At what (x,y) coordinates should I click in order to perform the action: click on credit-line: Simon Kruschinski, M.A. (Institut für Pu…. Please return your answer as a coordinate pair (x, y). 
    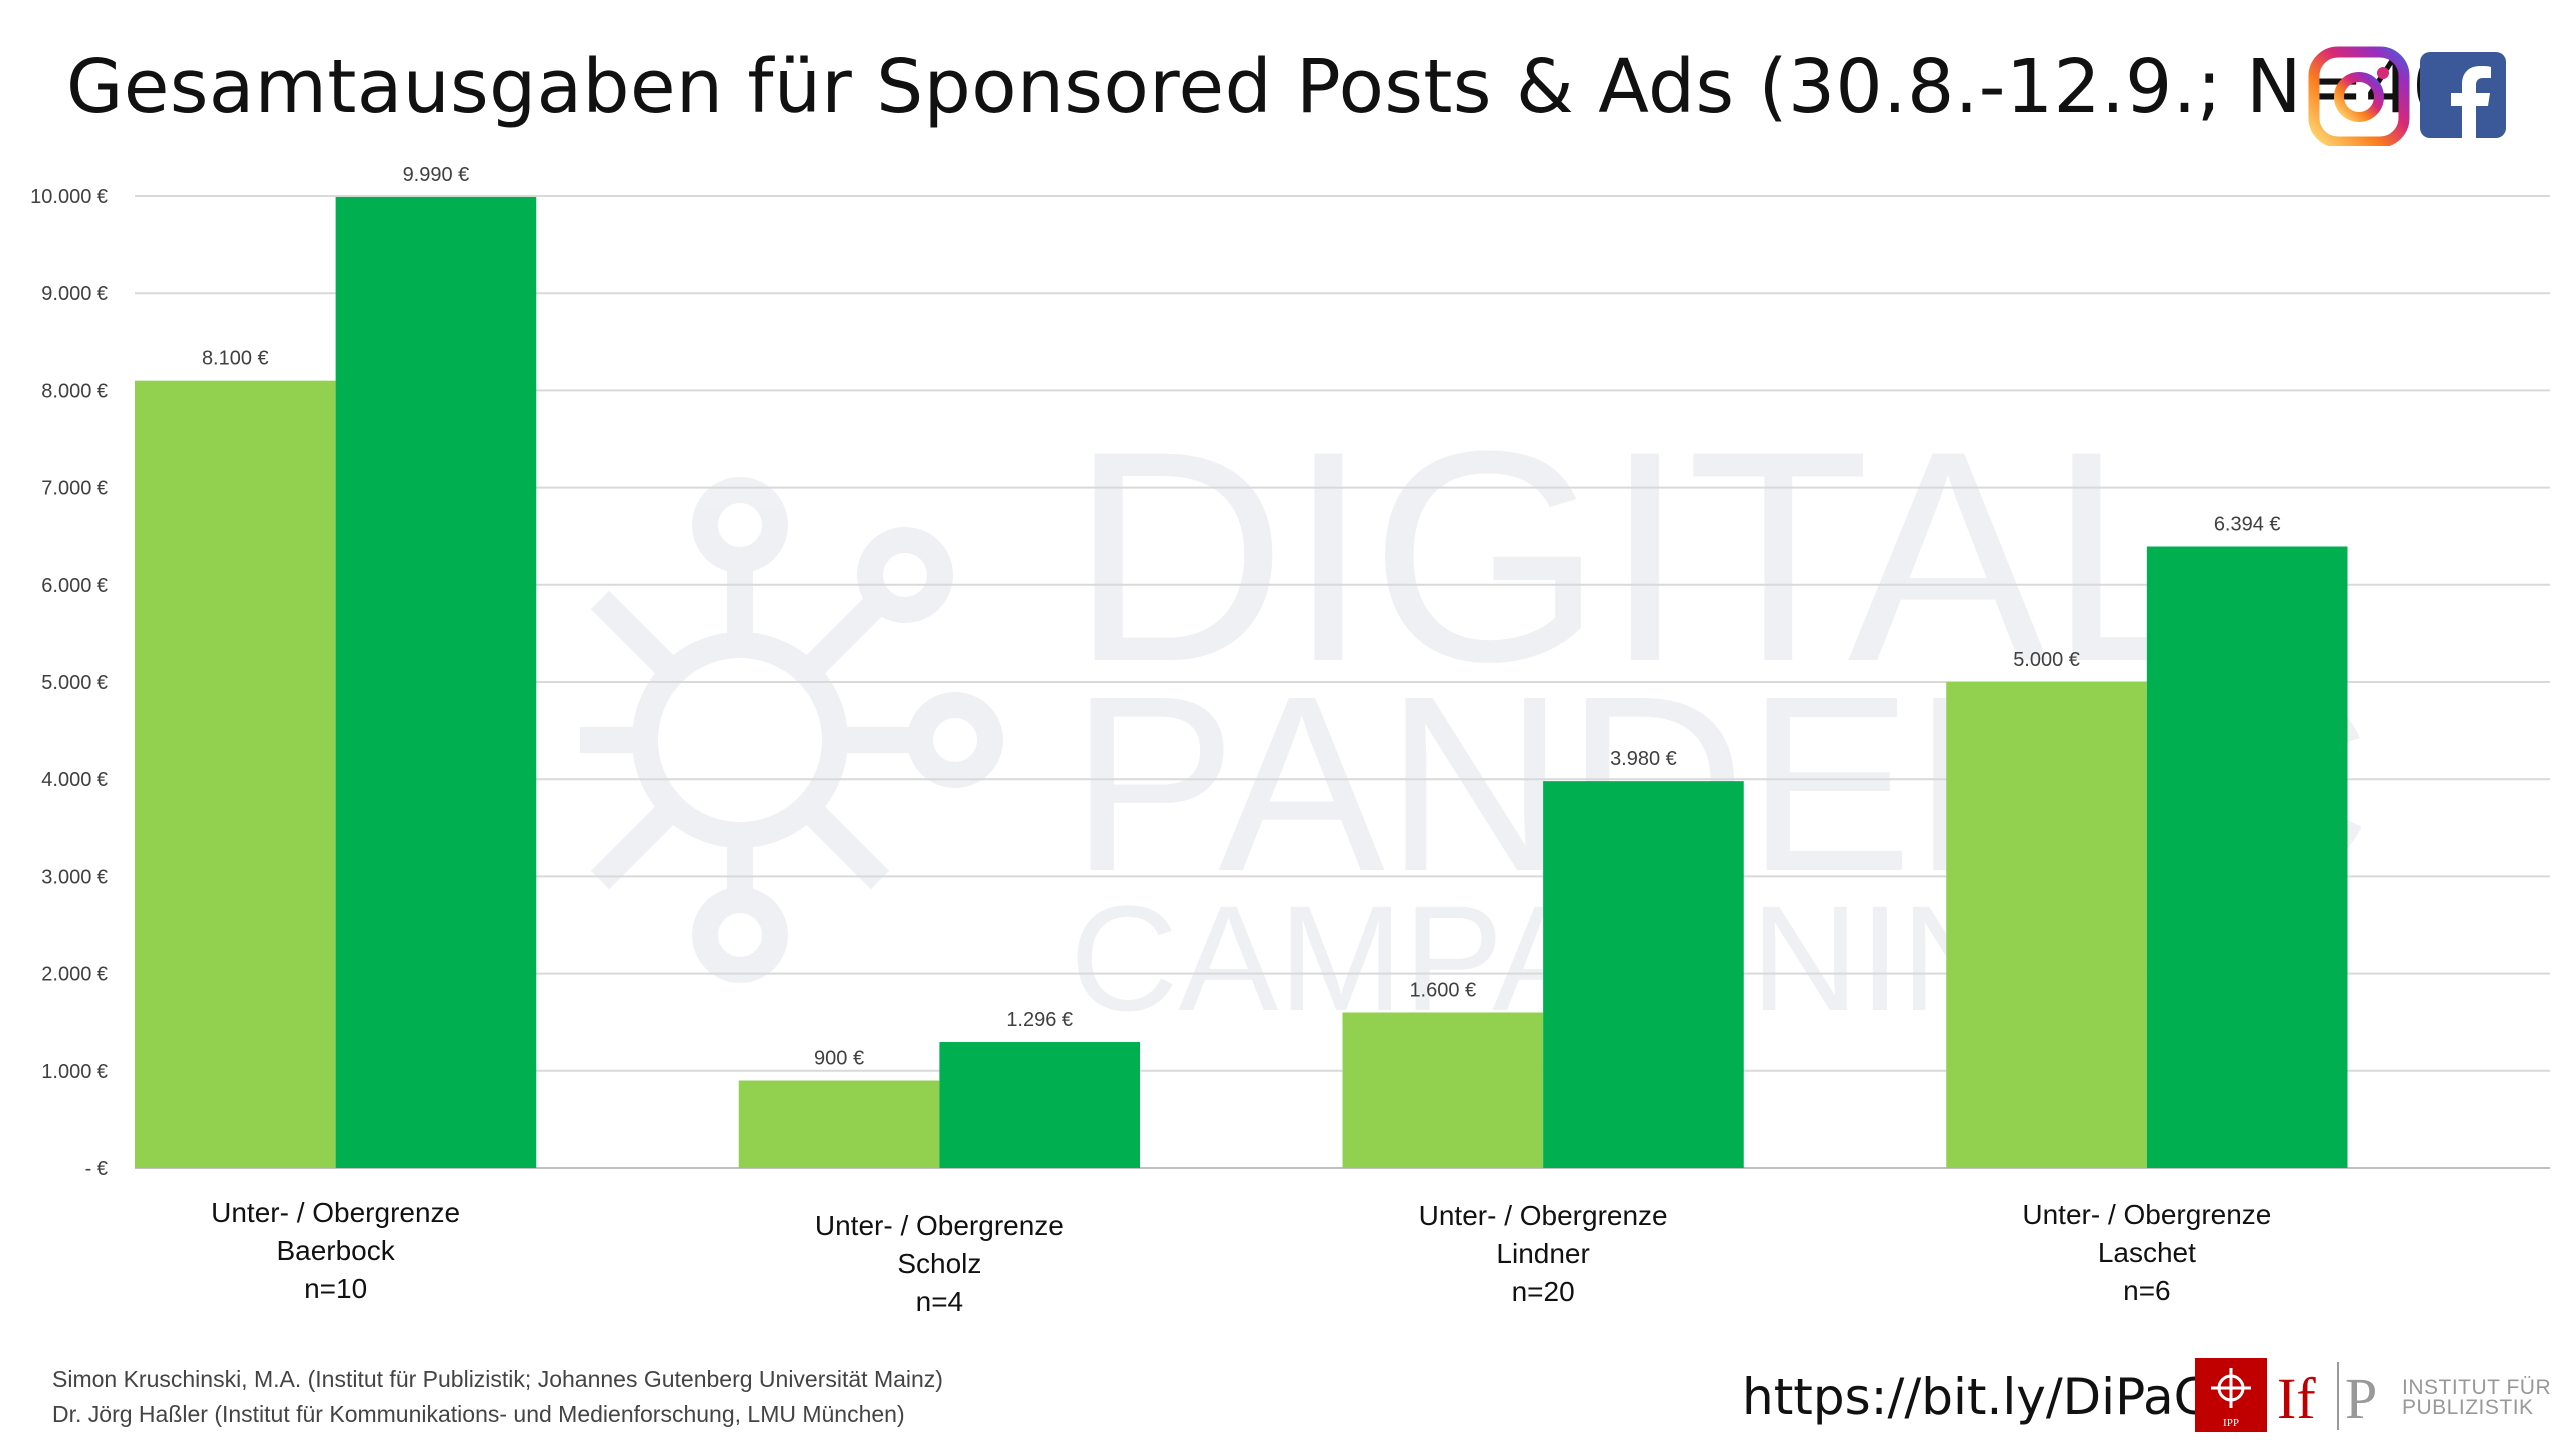
    Looking at the image, I should click on (497, 1379).